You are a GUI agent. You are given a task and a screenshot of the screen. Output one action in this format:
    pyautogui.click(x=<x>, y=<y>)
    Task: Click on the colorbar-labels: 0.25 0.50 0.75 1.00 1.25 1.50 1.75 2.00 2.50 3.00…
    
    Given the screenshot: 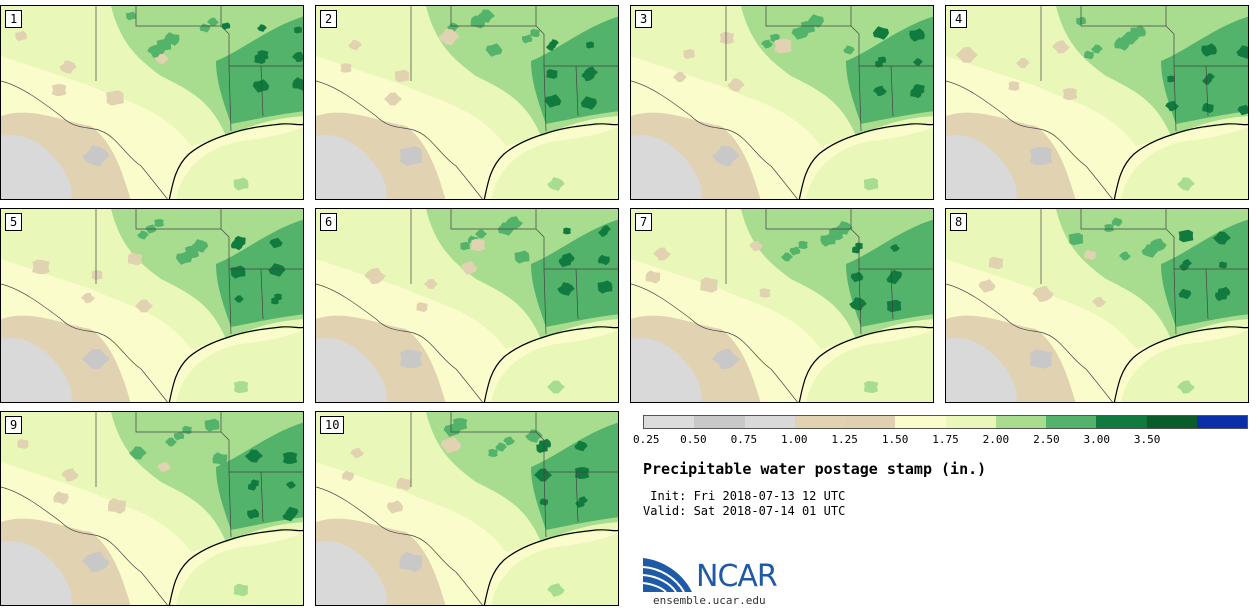 What is the action you would take?
    pyautogui.click(x=940, y=440)
    